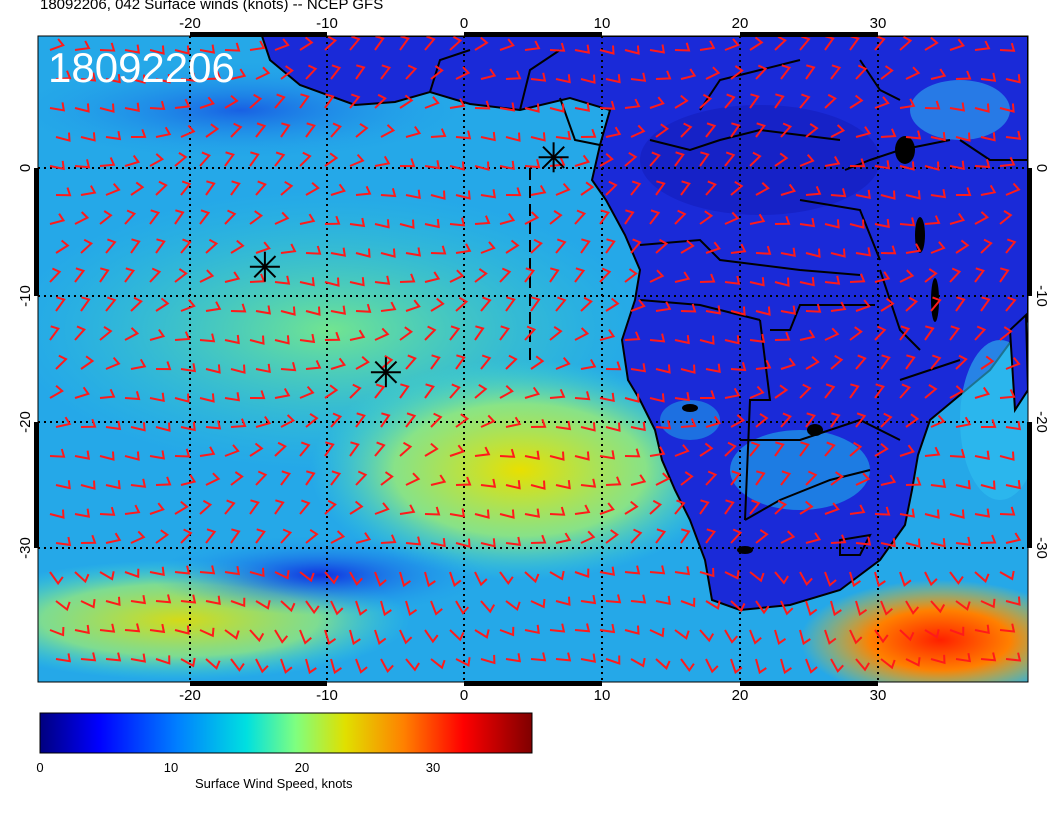 Image resolution: width=1056 pixels, height=816 pixels. What do you see at coordinates (464, 23) in the screenshot?
I see `lon-tick-top-3: 0` at bounding box center [464, 23].